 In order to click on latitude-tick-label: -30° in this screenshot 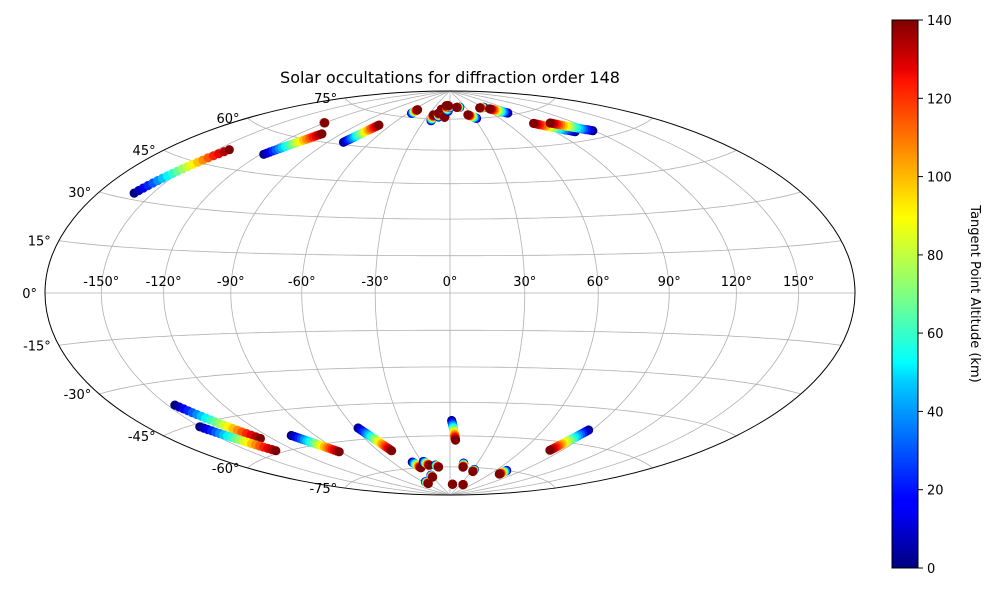, I will do `click(78, 395)`.